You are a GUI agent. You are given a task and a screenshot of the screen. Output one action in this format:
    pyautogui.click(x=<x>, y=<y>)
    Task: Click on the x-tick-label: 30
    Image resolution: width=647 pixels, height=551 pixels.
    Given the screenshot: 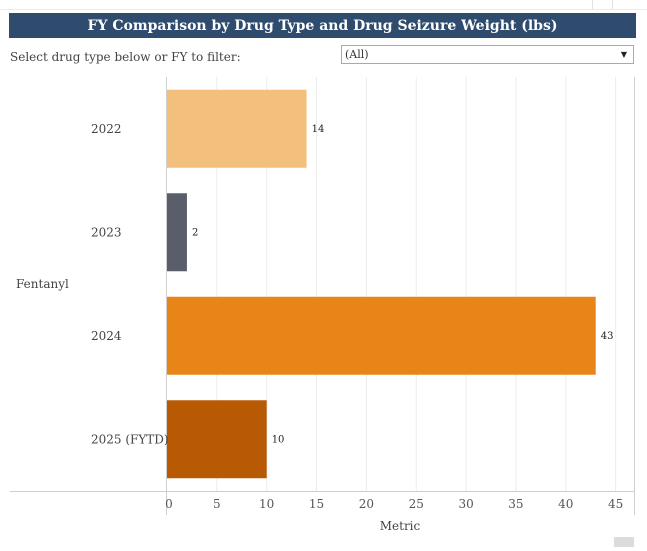 What is the action you would take?
    pyautogui.click(x=465, y=504)
    